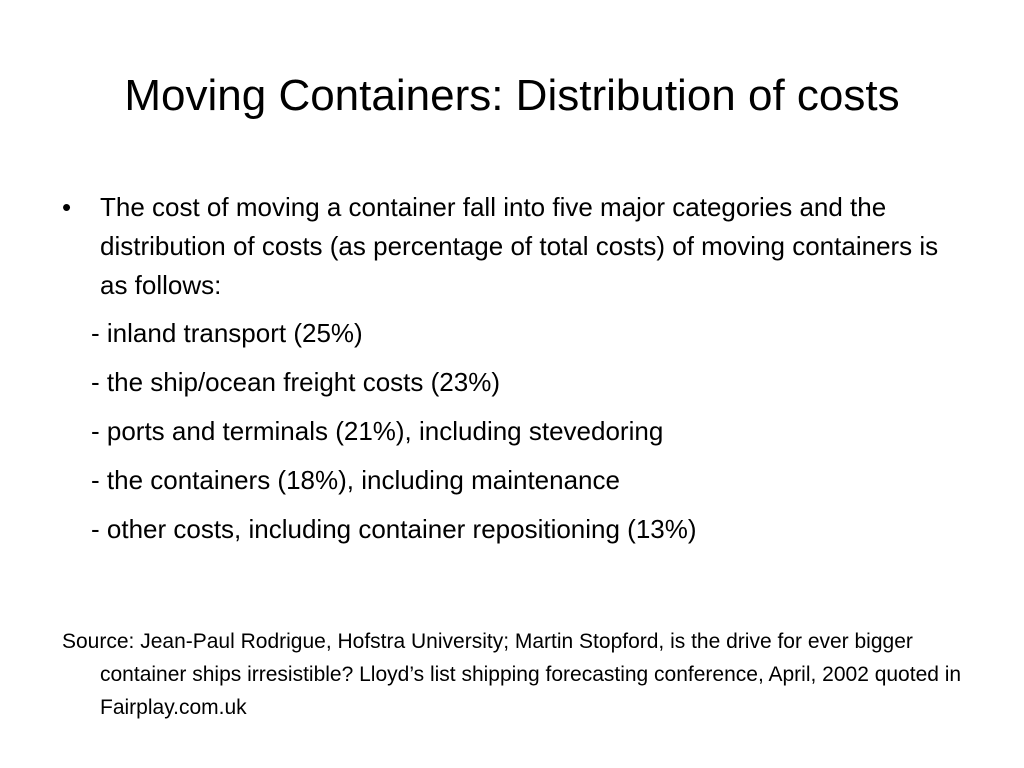  What do you see at coordinates (512, 95) in the screenshot?
I see `slide-title: Moving Containers: Distribution of costs` at bounding box center [512, 95].